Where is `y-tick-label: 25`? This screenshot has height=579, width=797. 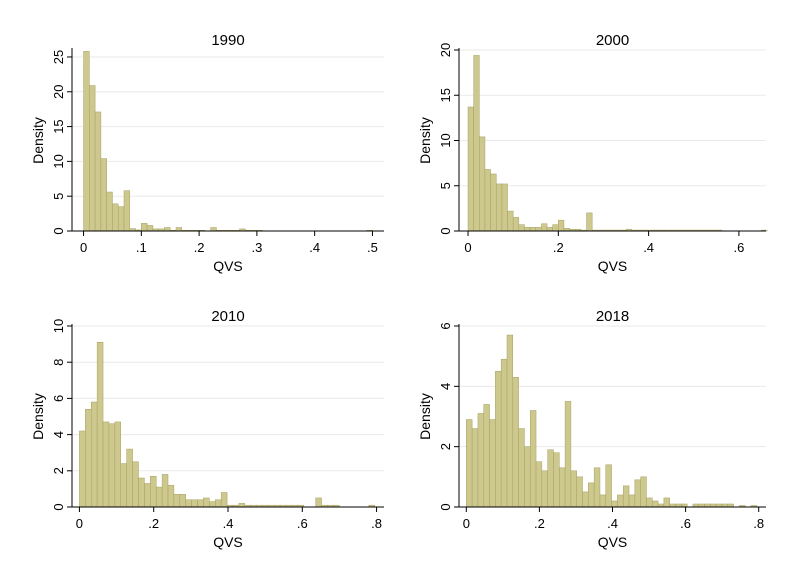
y-tick-label: 25 is located at coordinates (58, 57).